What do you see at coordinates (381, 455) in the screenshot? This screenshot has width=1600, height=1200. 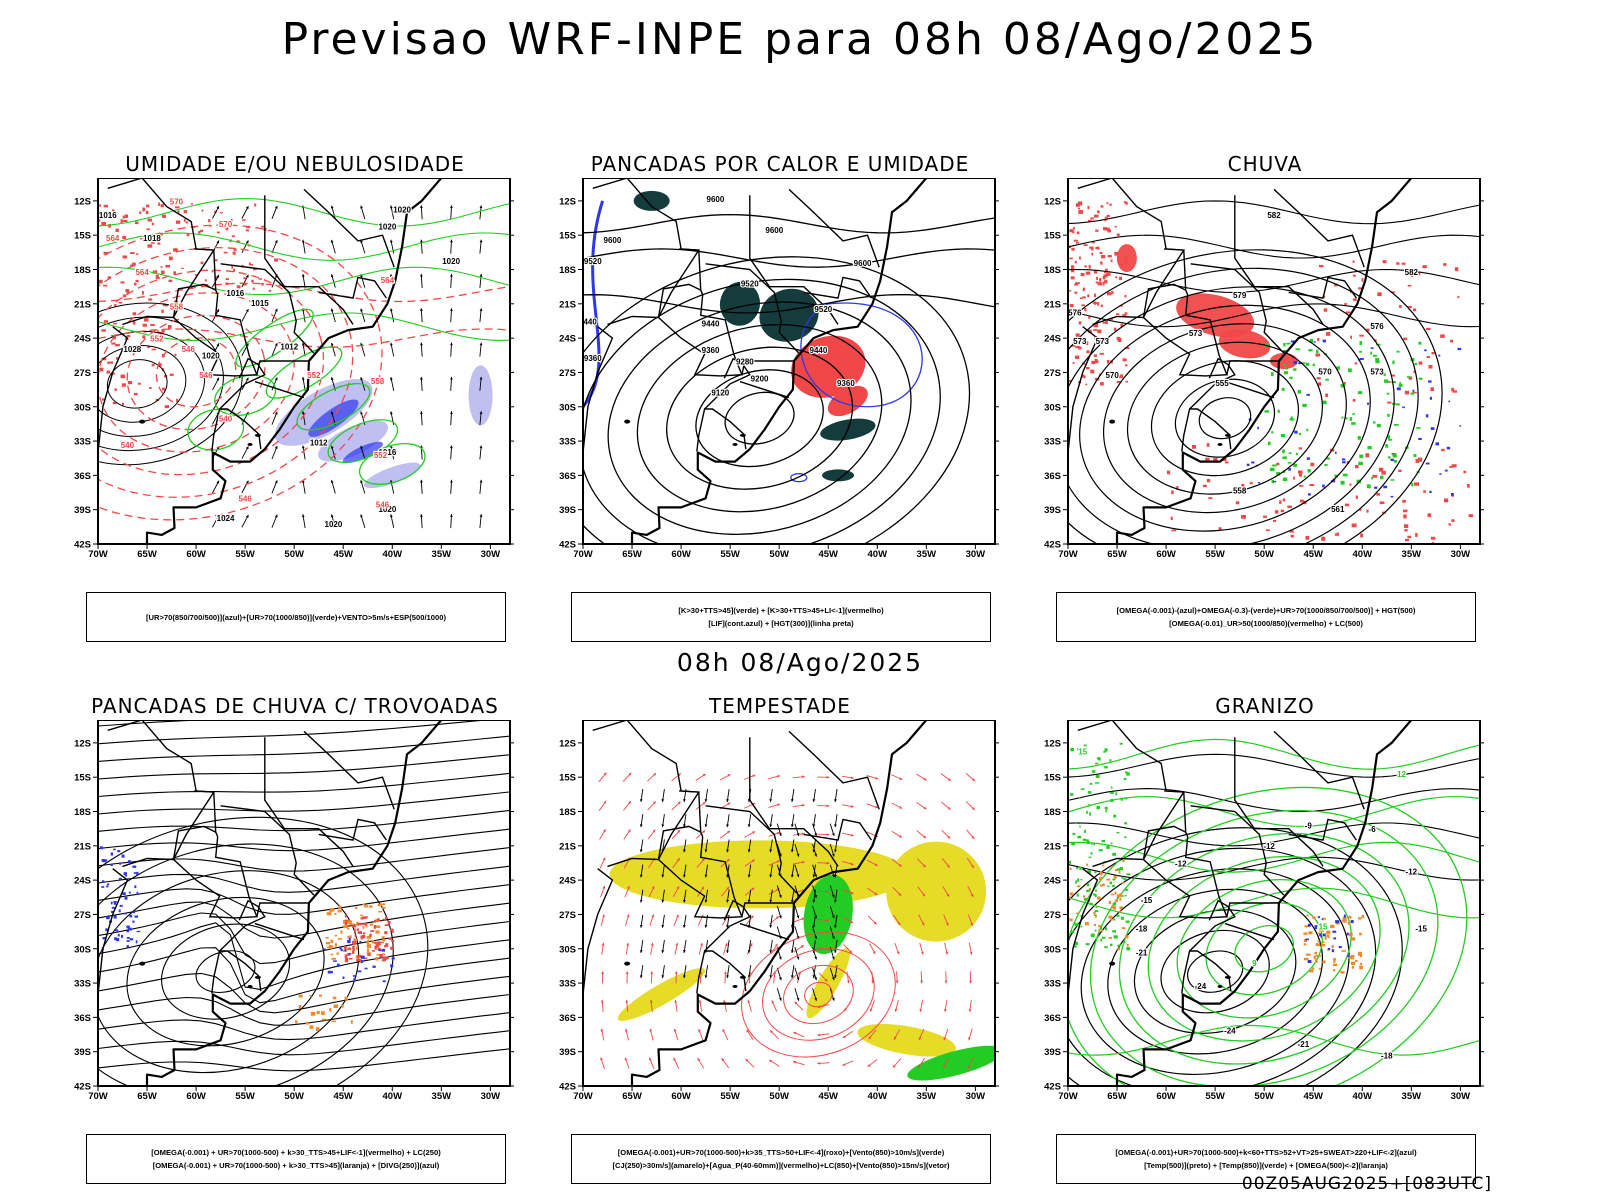 I see `contour-label: 552` at bounding box center [381, 455].